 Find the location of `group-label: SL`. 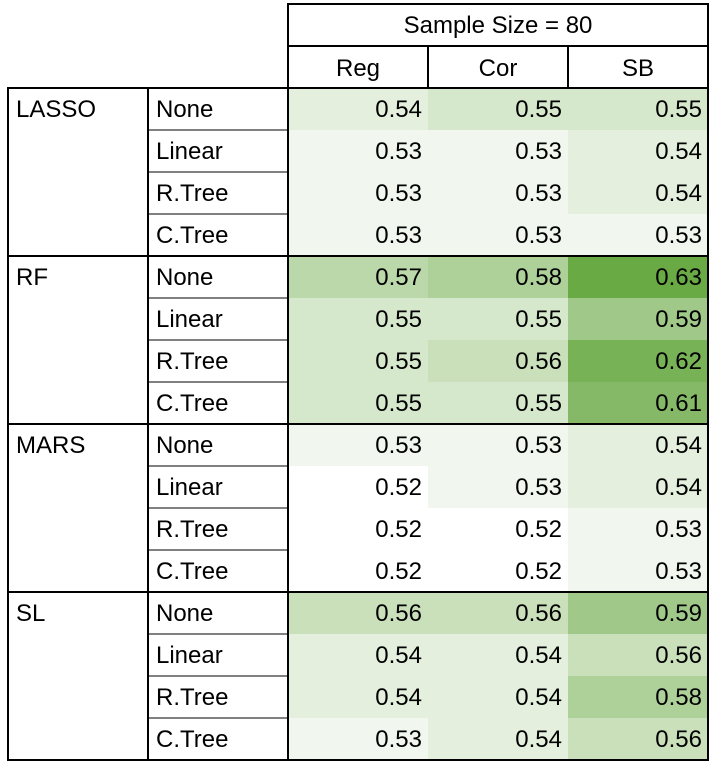

group-label: SL is located at coordinates (30, 613).